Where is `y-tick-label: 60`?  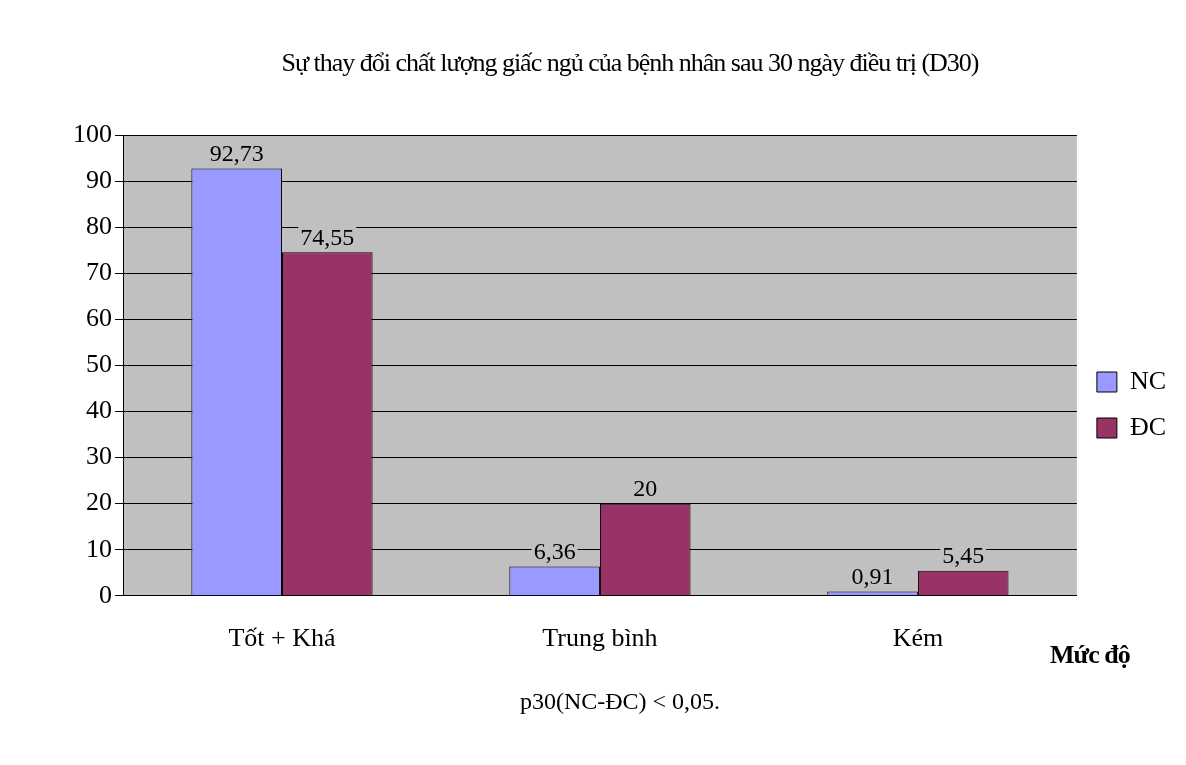 y-tick-label: 60 is located at coordinates (99, 318).